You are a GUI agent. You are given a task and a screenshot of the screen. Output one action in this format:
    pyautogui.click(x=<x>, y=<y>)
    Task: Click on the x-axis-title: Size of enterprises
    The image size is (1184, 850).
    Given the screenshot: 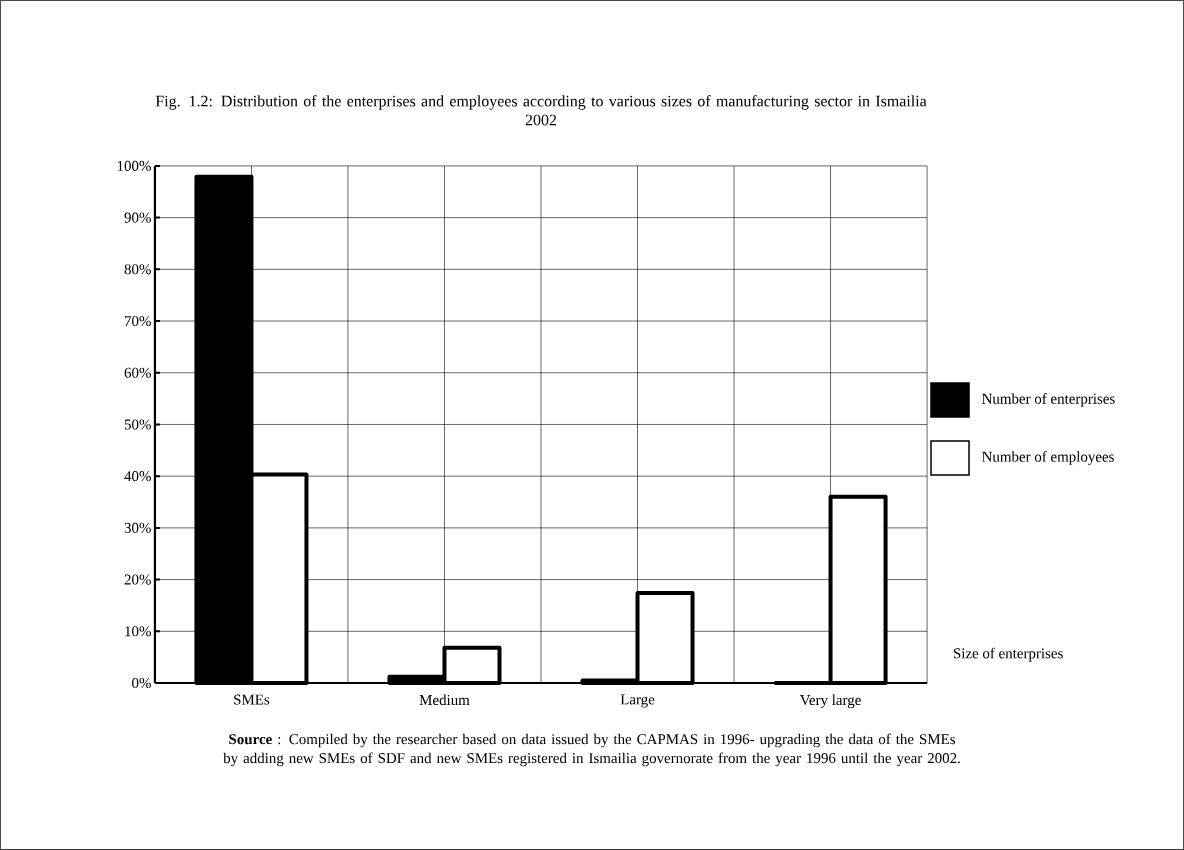 What is the action you would take?
    pyautogui.click(x=1008, y=654)
    